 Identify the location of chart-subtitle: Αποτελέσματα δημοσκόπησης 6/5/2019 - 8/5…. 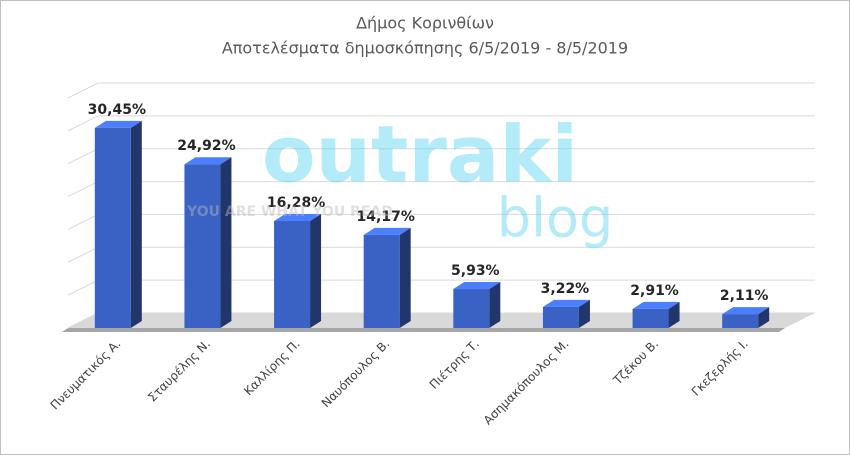
(425, 48).